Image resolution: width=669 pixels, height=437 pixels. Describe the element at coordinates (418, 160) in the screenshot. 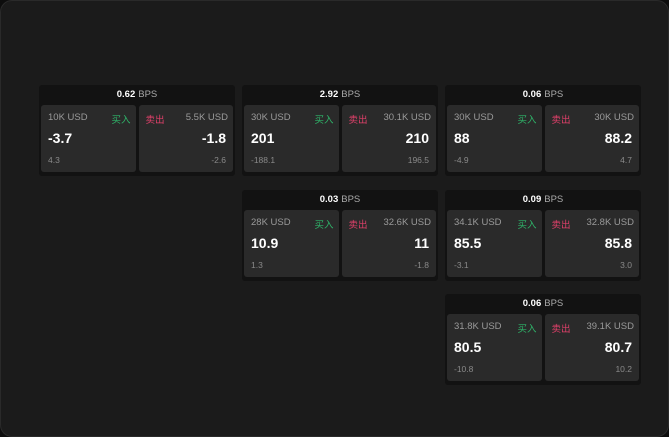

I see `ask-change: 196.5` at that location.